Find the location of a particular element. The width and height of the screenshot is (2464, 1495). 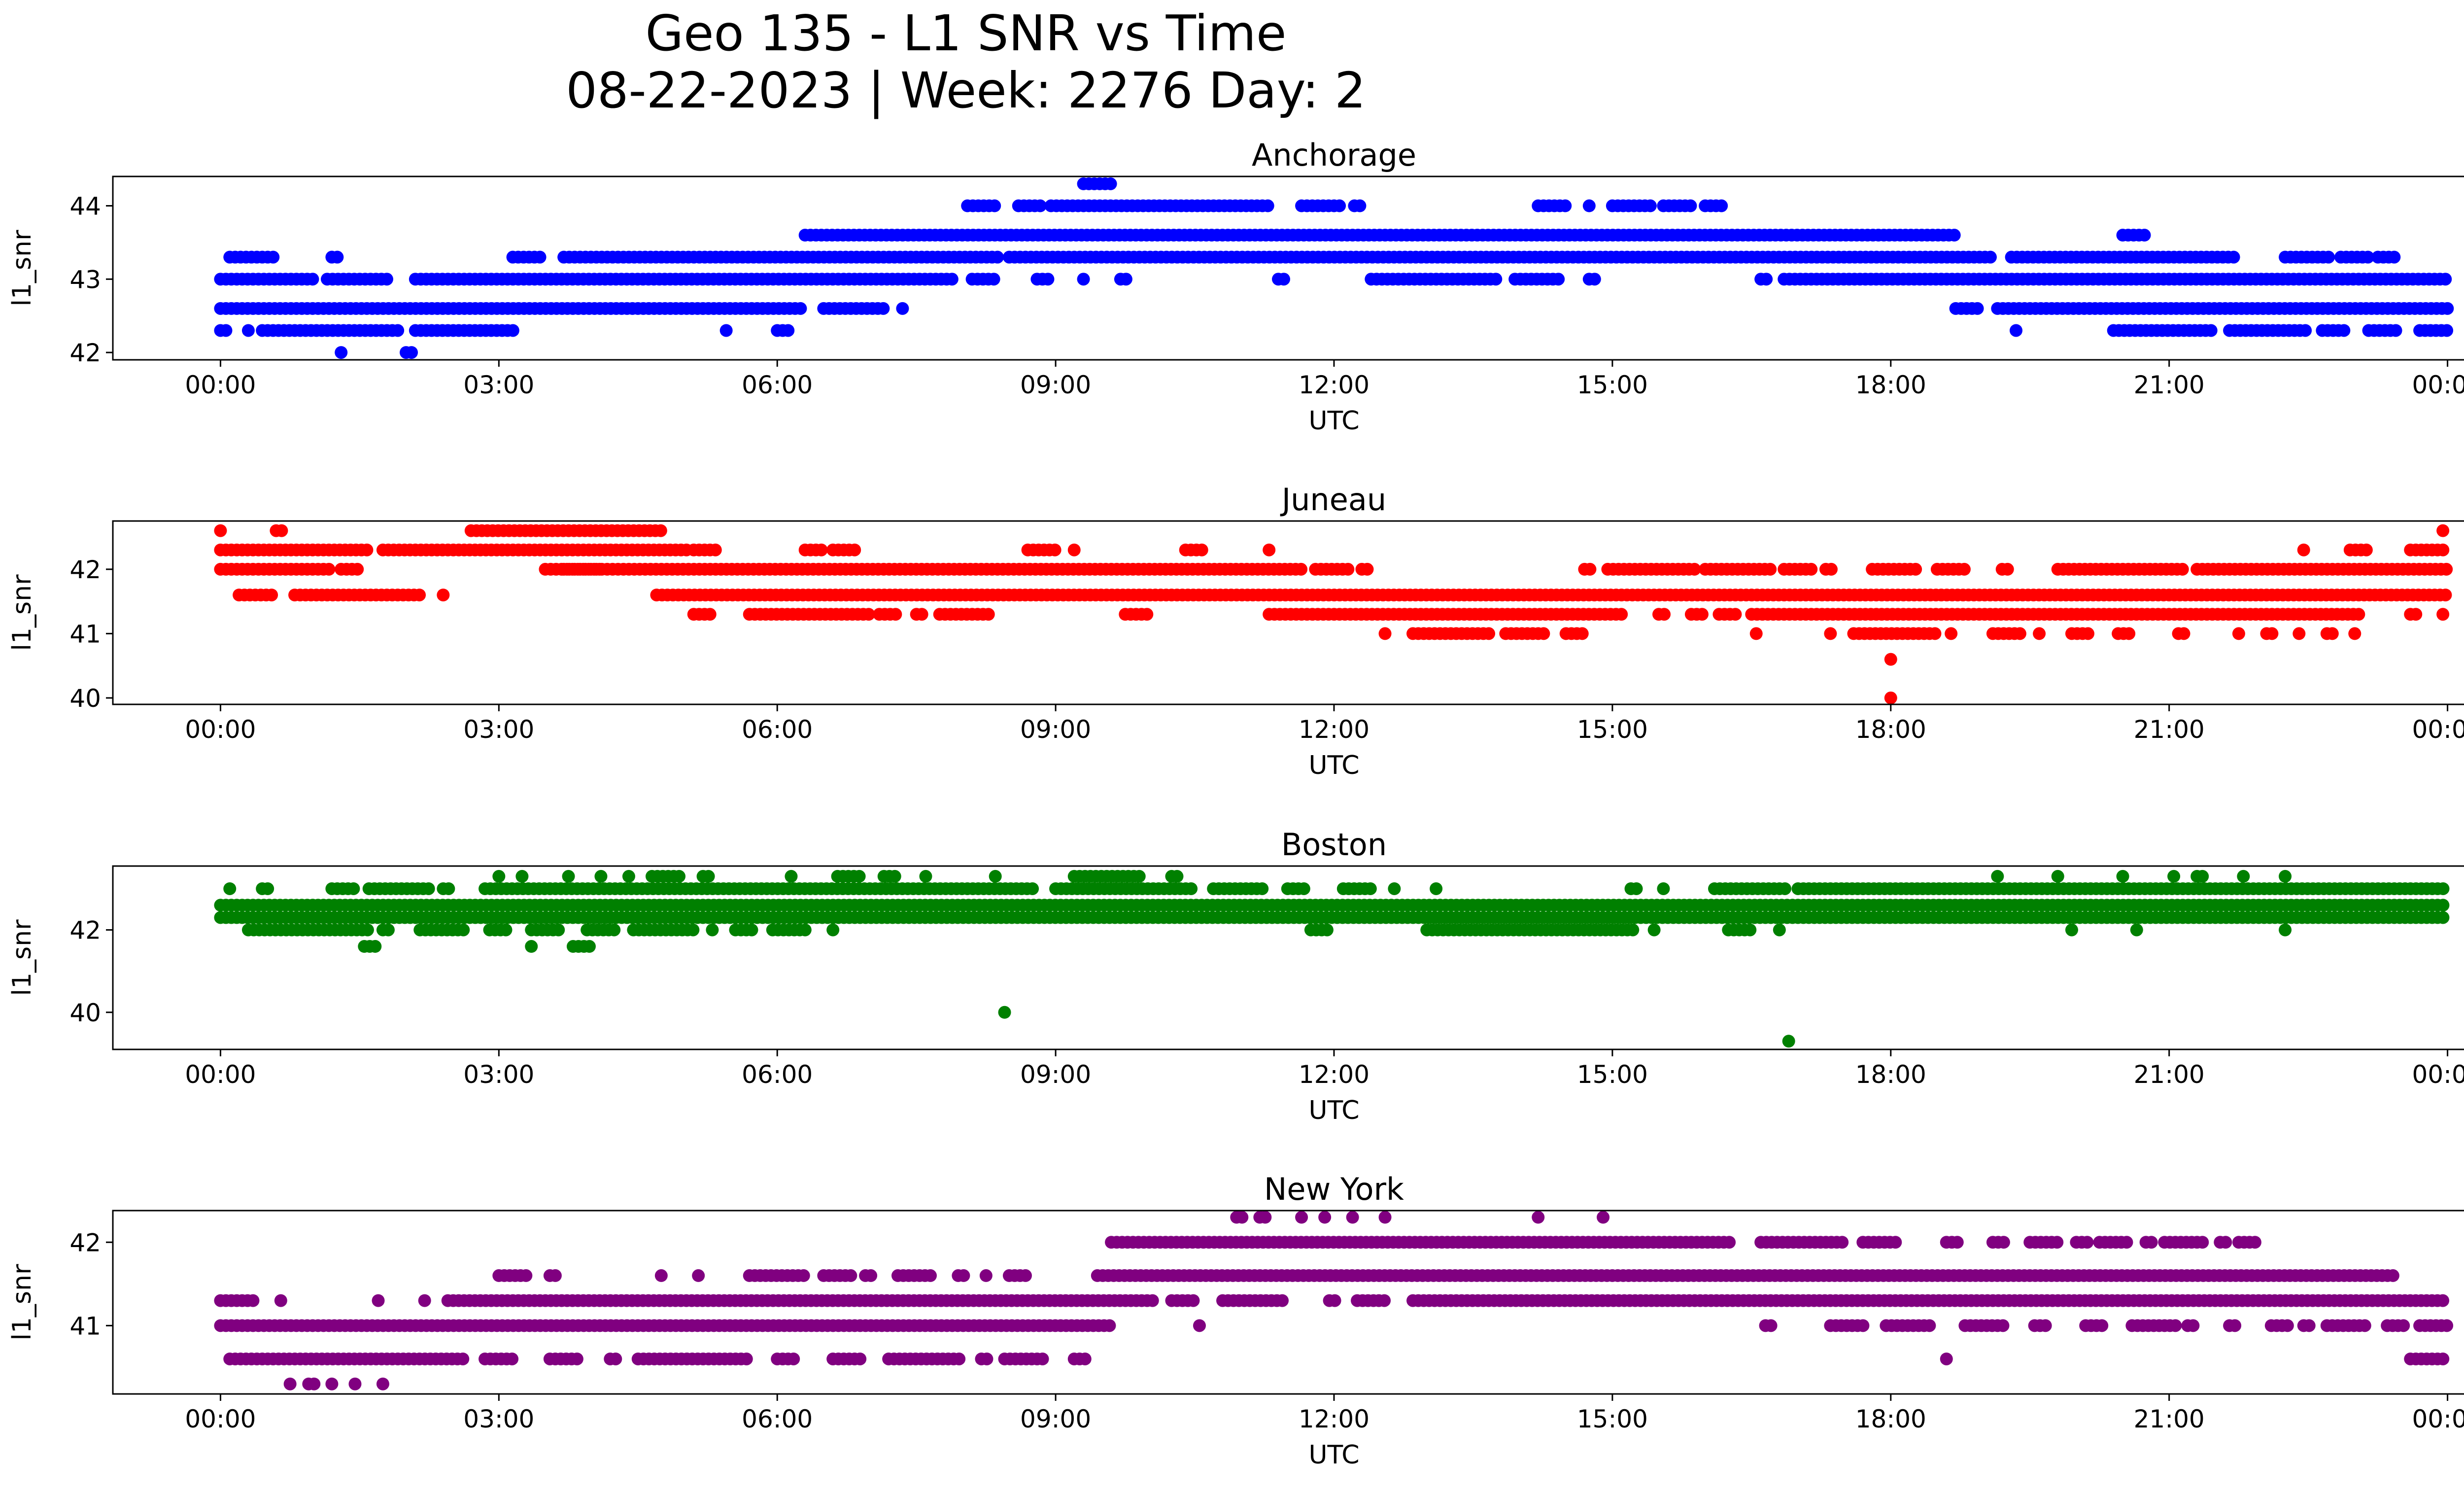

subplot-title: New York is located at coordinates (1334, 1189).